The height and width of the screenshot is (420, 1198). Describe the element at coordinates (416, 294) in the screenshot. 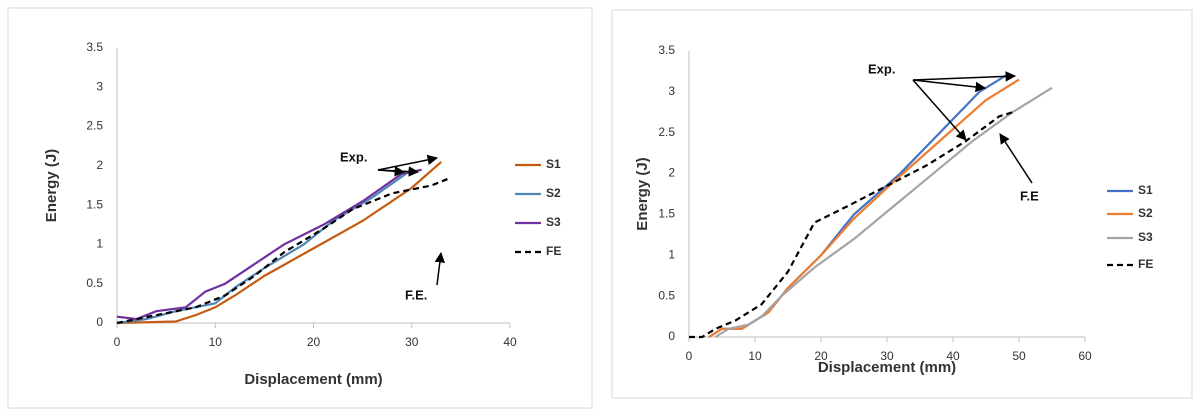

I see `annotation: F.E.` at that location.